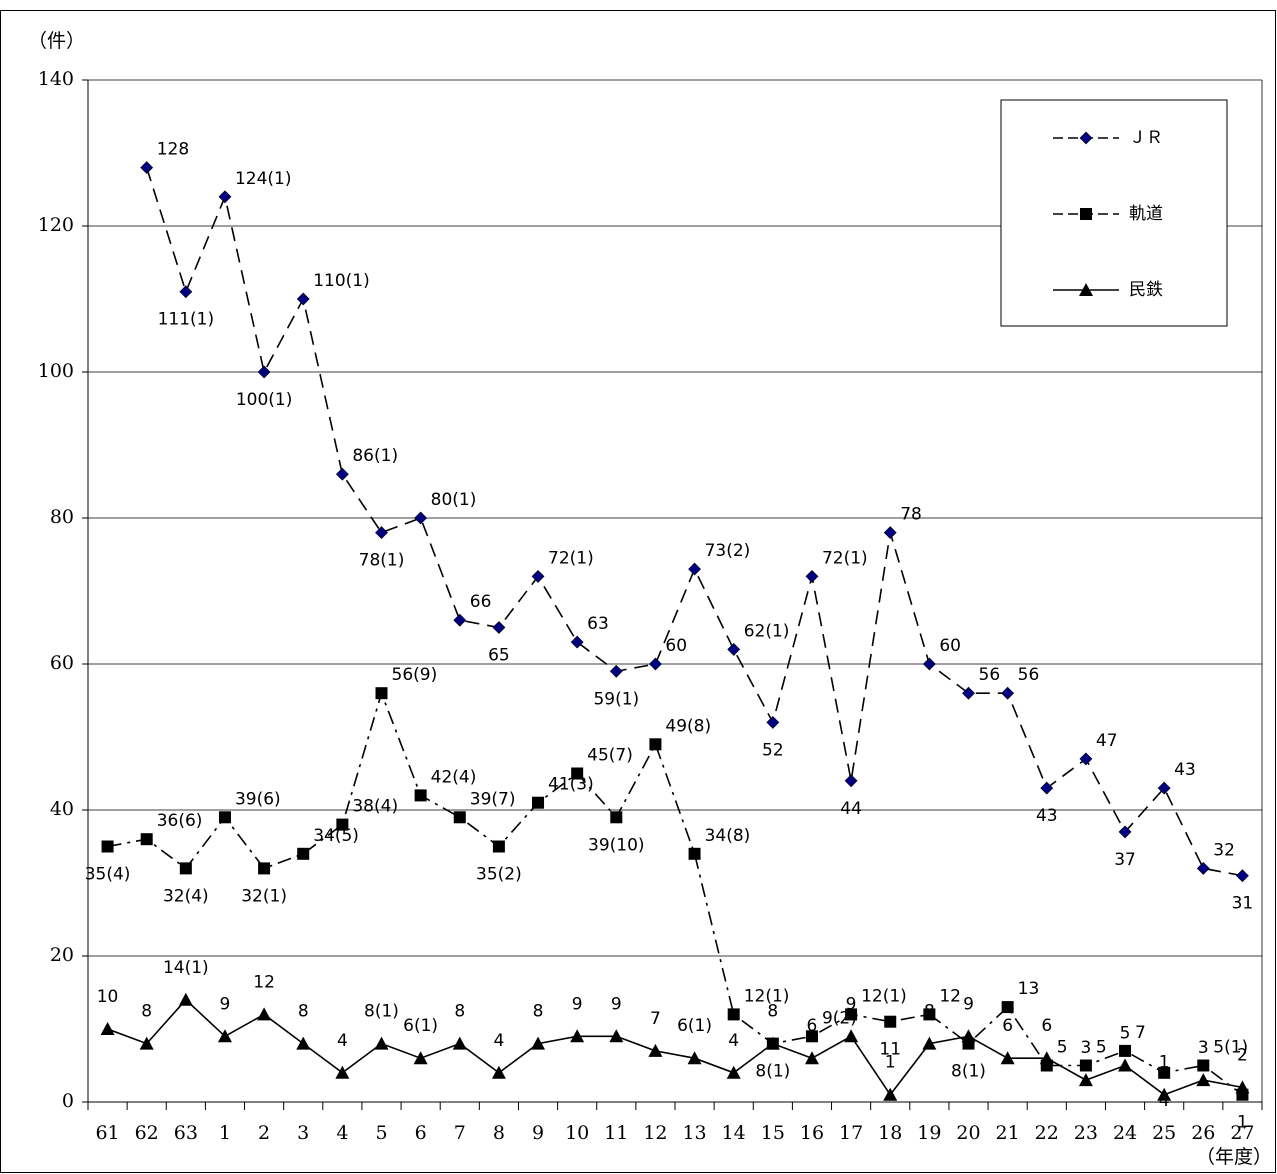 The image size is (1277, 1174). What do you see at coordinates (1146, 138) in the screenshot?
I see `legend-label: ＪＲ` at bounding box center [1146, 138].